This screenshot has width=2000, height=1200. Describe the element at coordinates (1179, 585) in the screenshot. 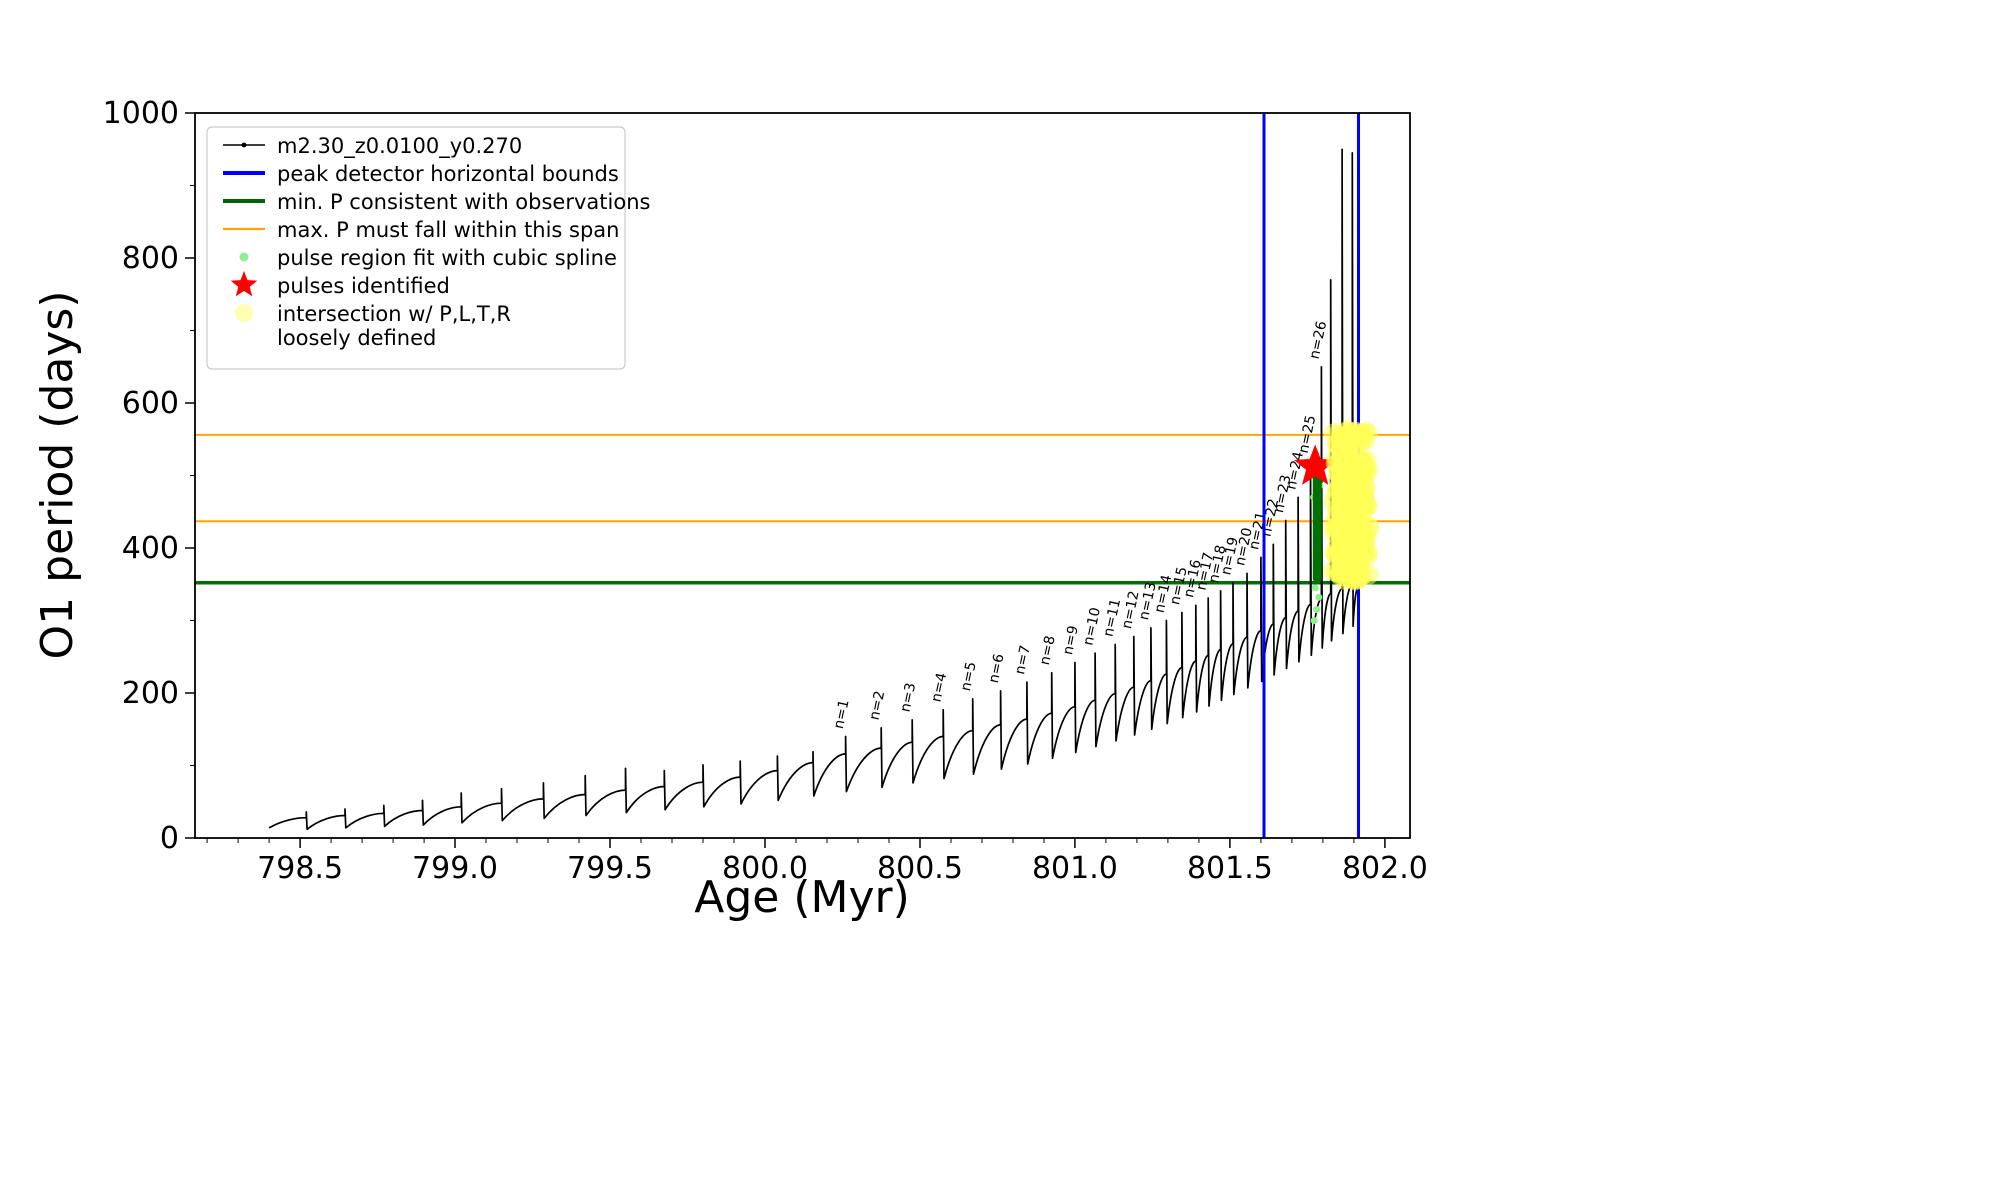

I see `pulse-label-n15: n=15` at that location.